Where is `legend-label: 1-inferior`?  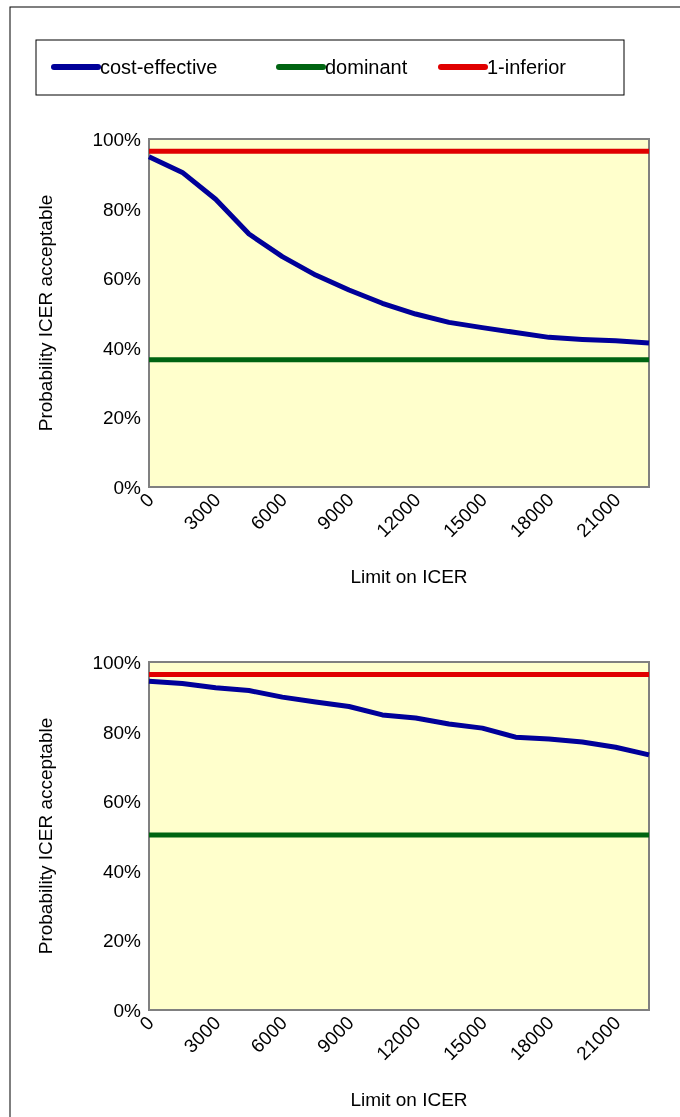
legend-label: 1-inferior is located at coordinates (527, 67).